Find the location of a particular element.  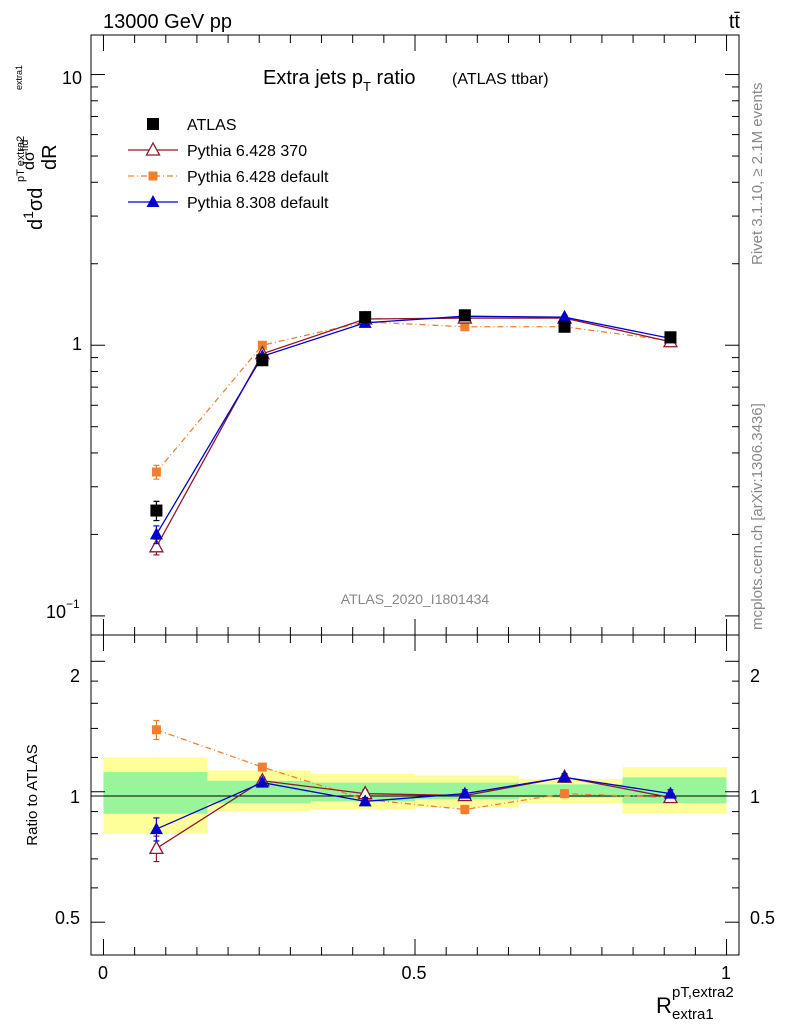

main-point-s0-p4 is located at coordinates (564, 326).